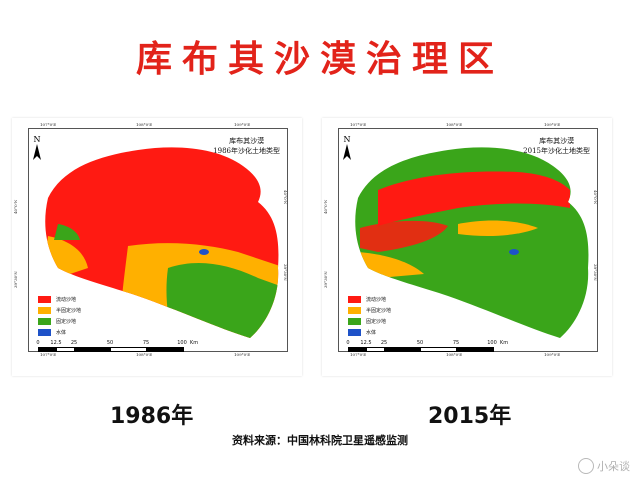  I want to click on watermark: 小朵谈, so click(604, 466).